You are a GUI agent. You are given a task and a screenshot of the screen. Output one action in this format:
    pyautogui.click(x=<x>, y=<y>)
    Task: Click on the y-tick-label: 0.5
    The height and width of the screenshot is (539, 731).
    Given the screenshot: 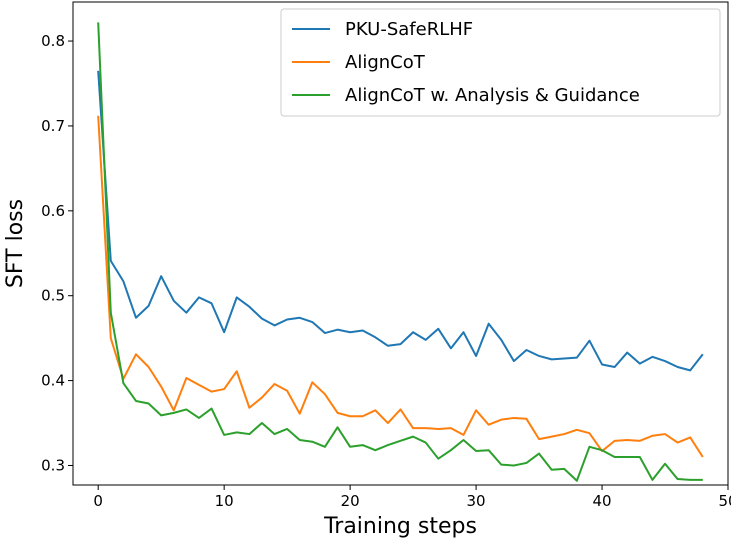 What is the action you would take?
    pyautogui.click(x=53, y=296)
    